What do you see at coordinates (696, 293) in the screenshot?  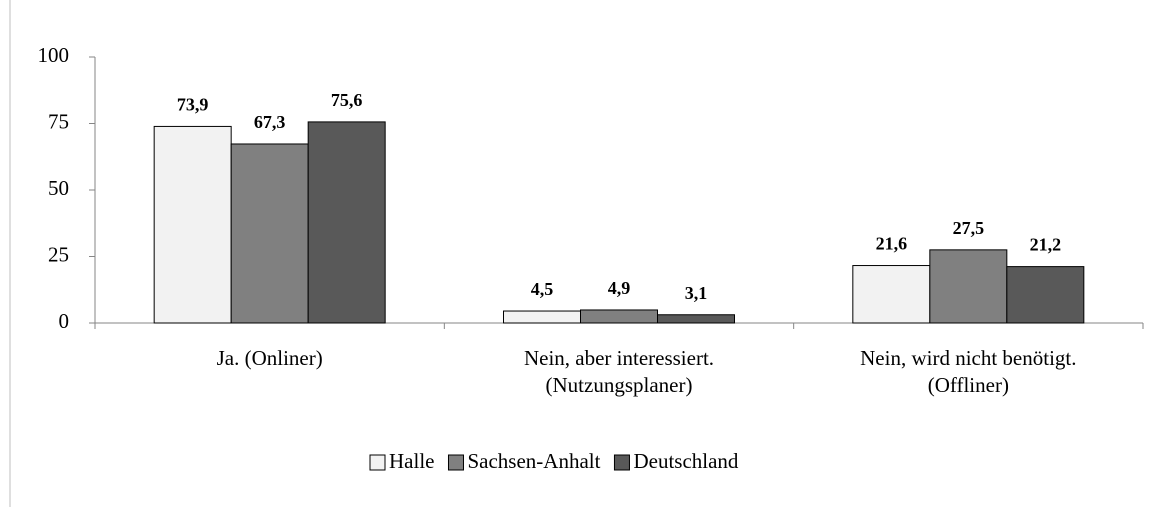 I see `data-label: 3,1` at bounding box center [696, 293].